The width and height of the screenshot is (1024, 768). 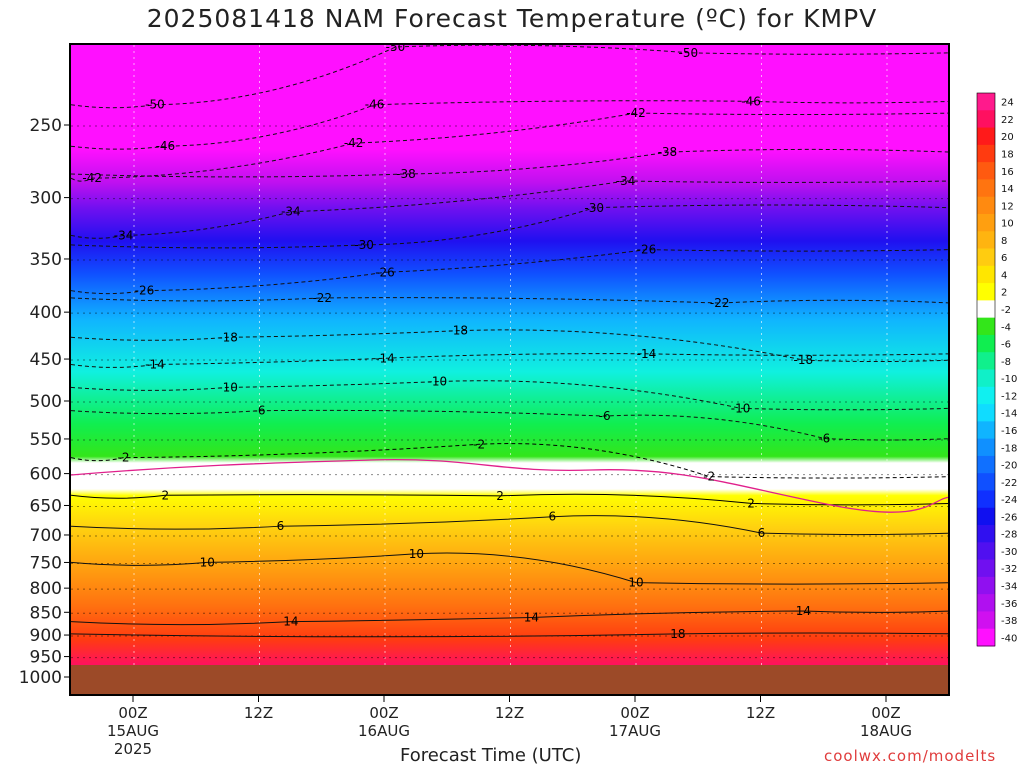 What do you see at coordinates (509, 77) in the screenshot?
I see `contour-line--50` at bounding box center [509, 77].